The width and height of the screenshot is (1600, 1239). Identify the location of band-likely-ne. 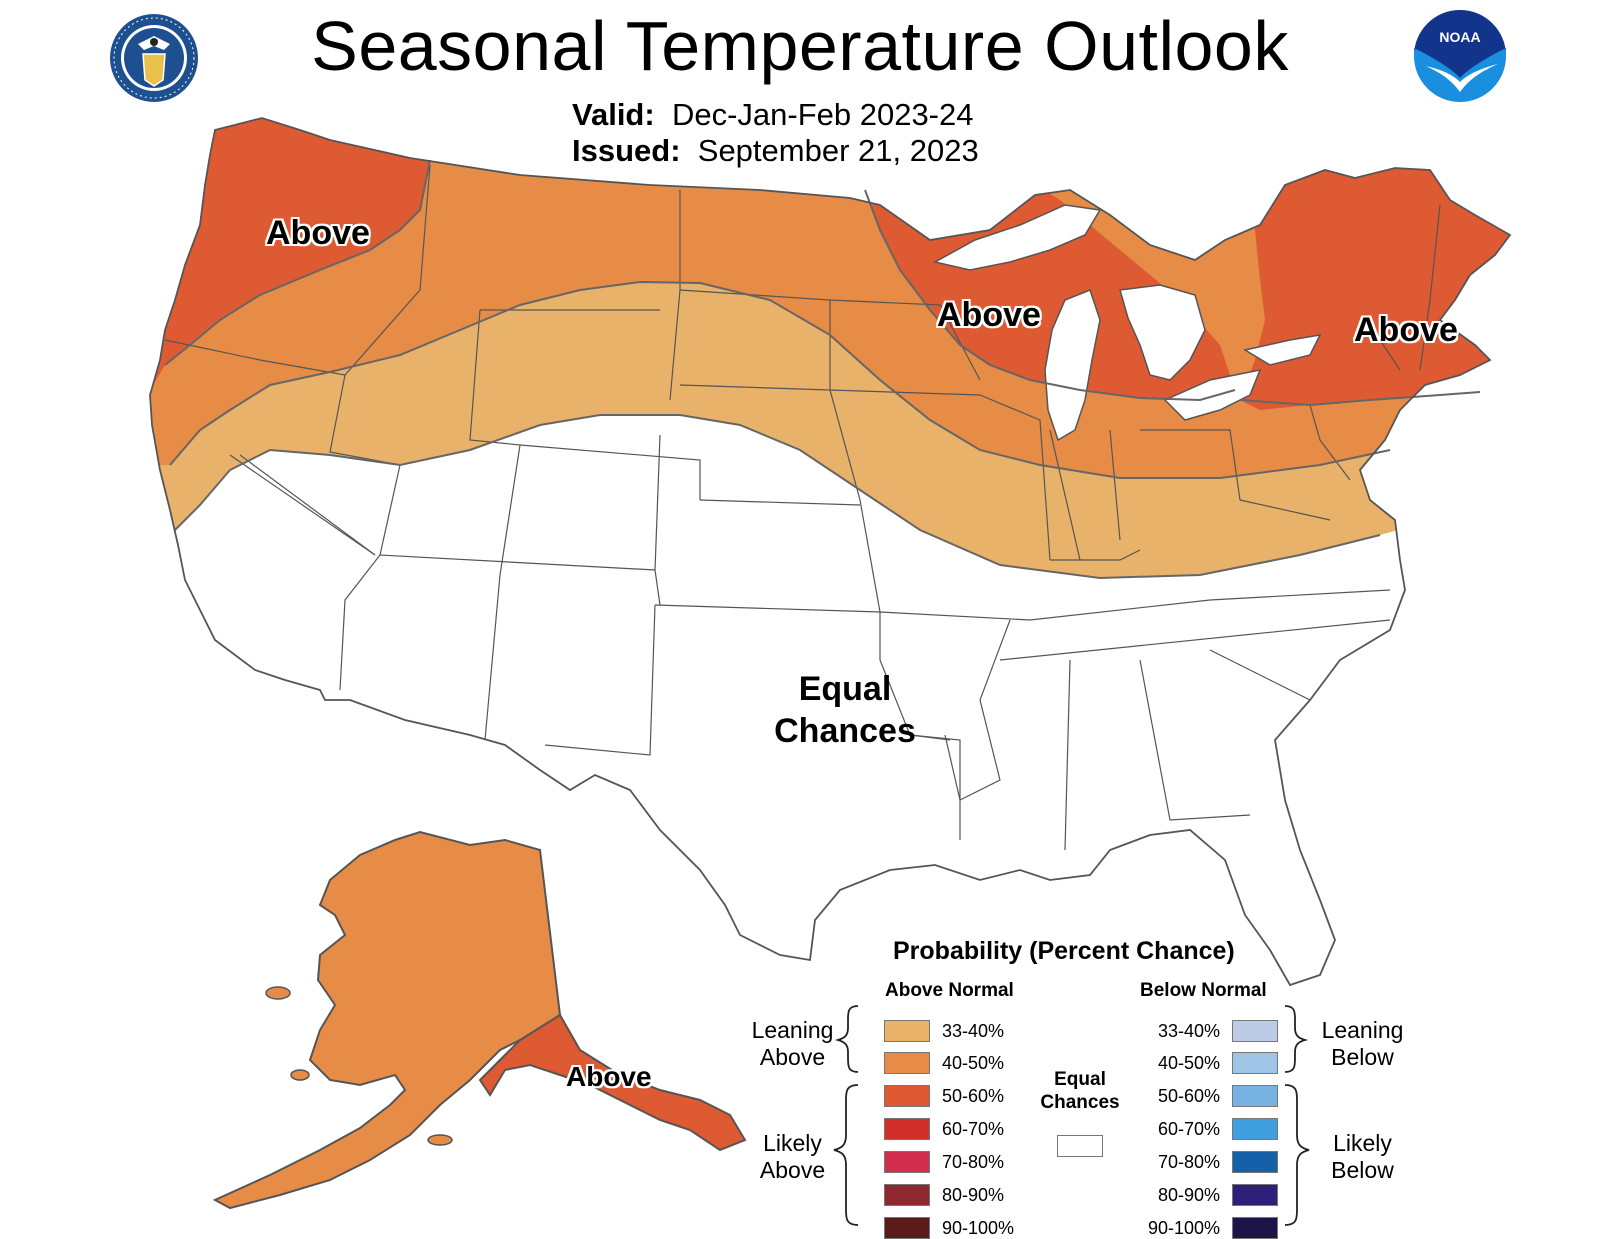
(1375, 280).